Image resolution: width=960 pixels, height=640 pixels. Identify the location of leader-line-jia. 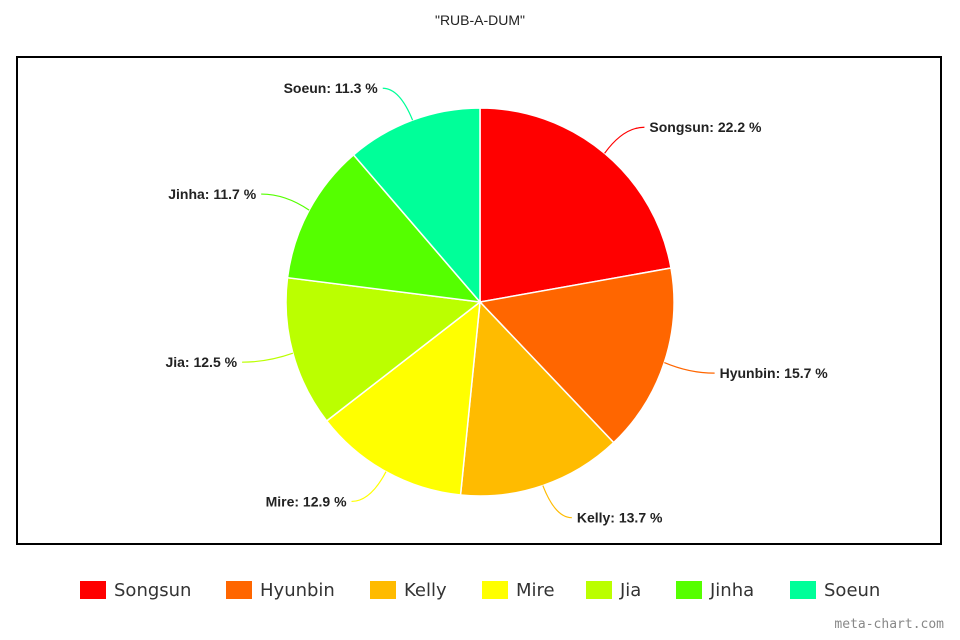
(268, 357).